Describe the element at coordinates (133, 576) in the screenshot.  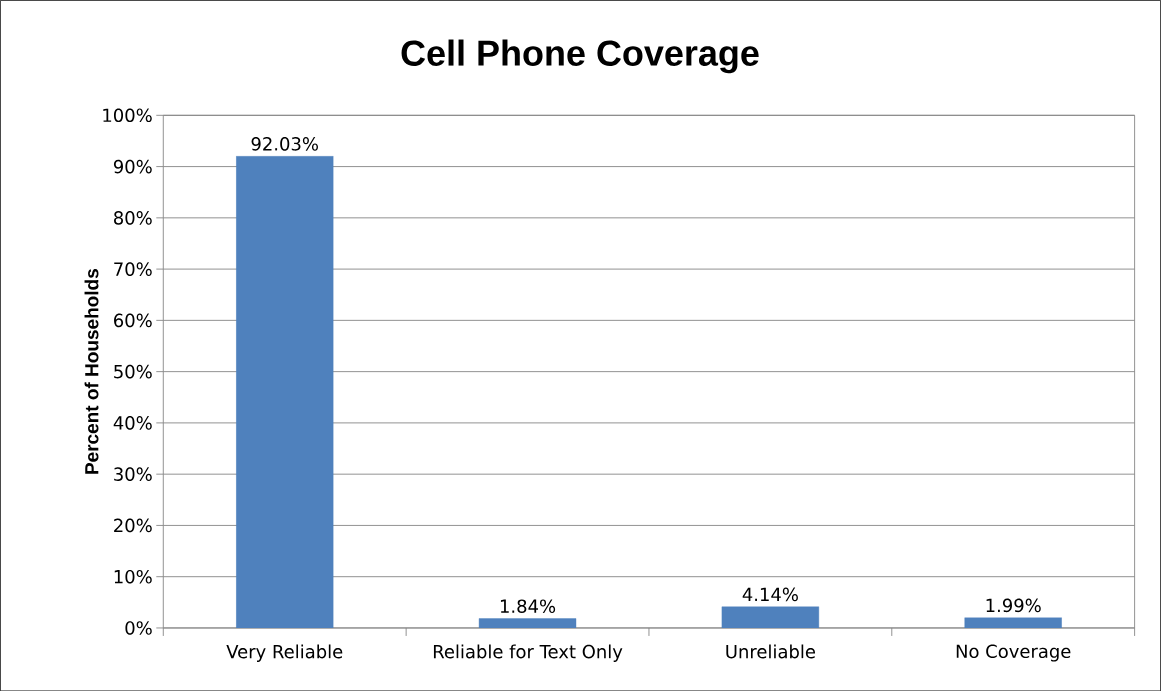
I see `y-tick-label: 10%` at that location.